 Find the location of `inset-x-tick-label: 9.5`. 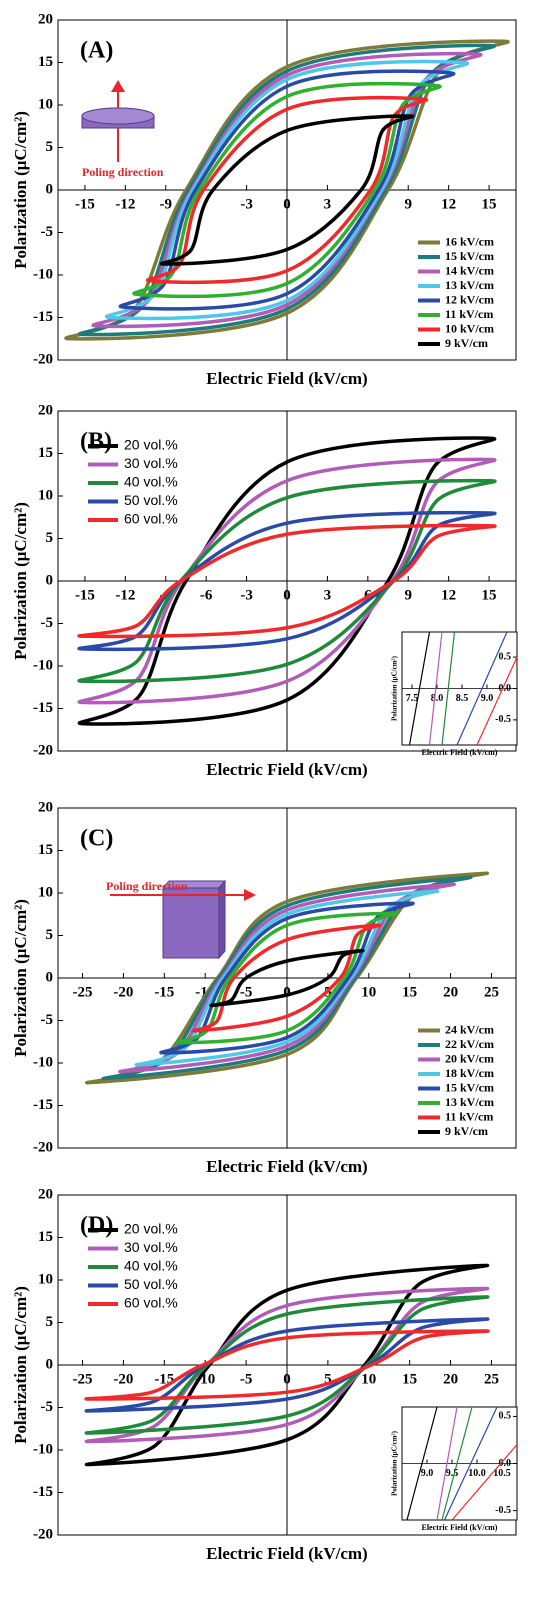

inset-x-tick-label: 9.5 is located at coordinates (452, 1473).